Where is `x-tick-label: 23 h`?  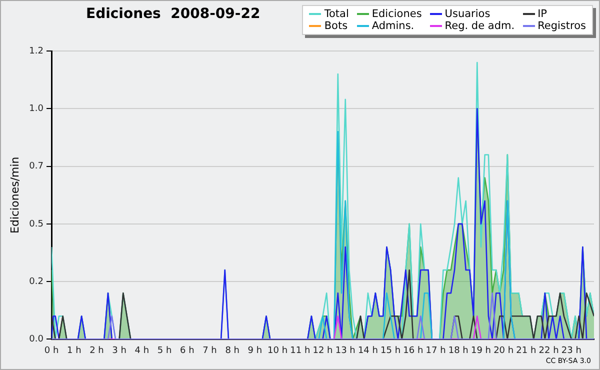 x-tick-label: 23 h is located at coordinates (571, 351).